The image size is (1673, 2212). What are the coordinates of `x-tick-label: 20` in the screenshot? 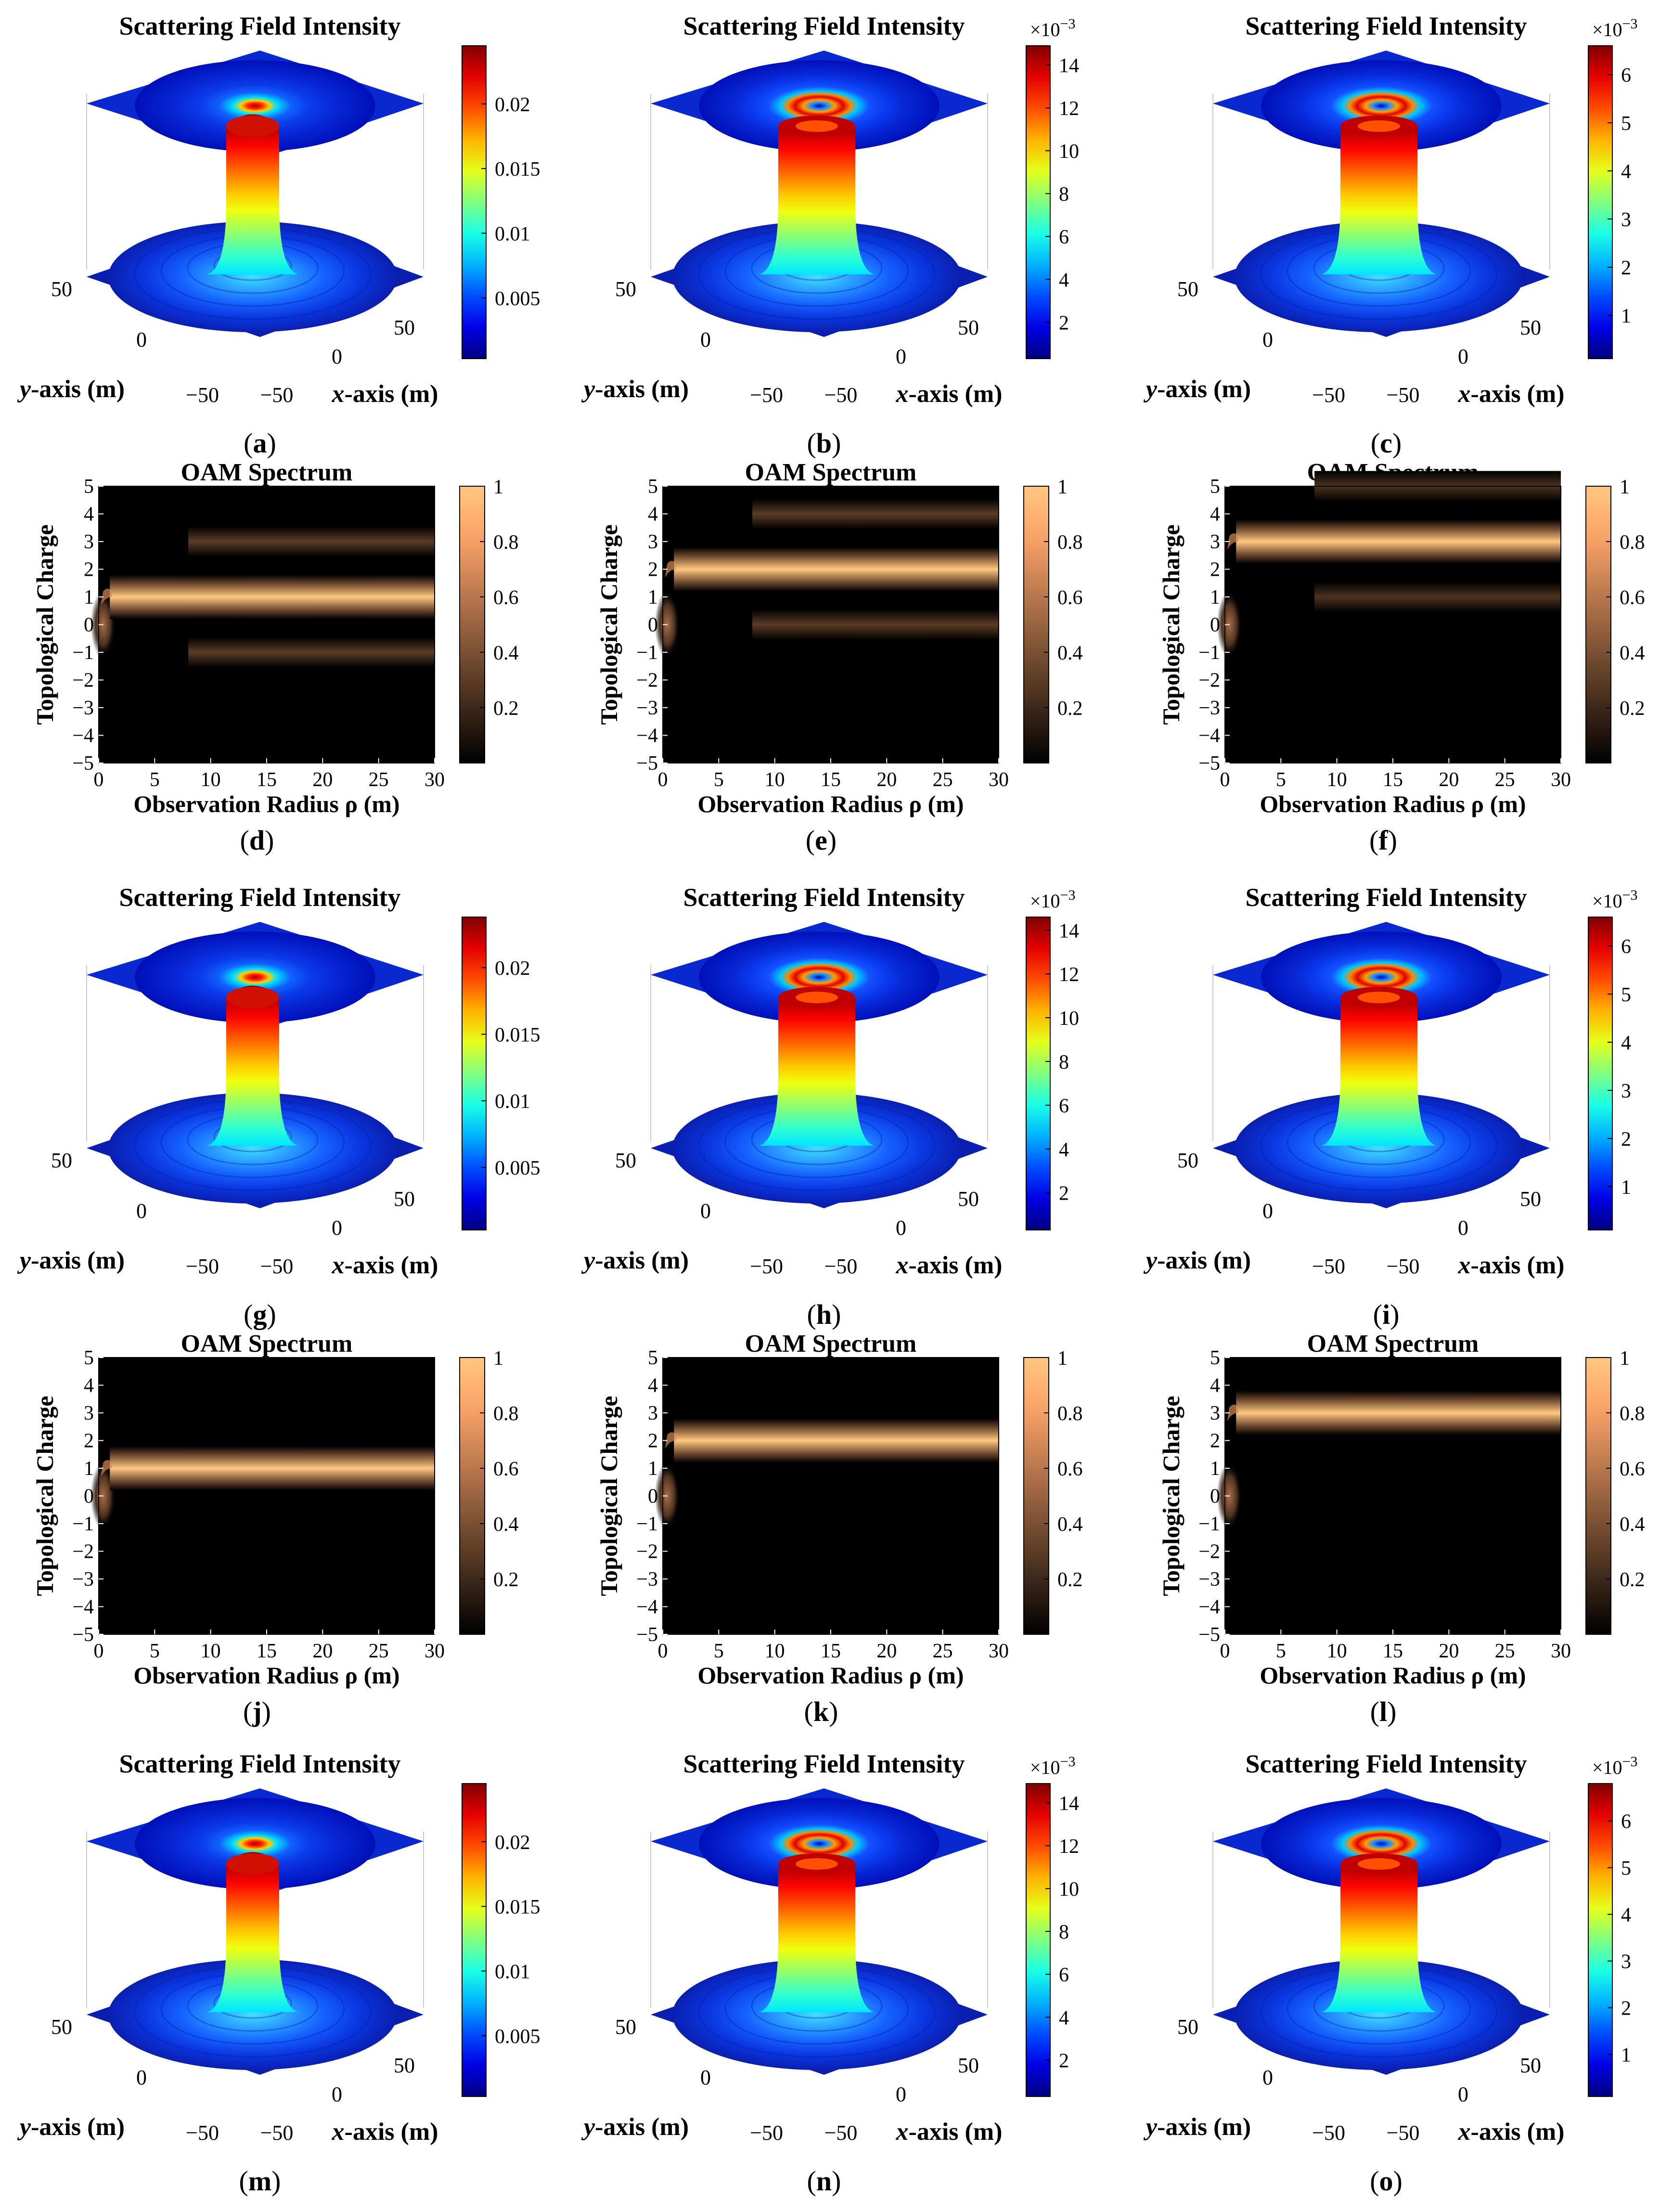 It's located at (322, 1651).